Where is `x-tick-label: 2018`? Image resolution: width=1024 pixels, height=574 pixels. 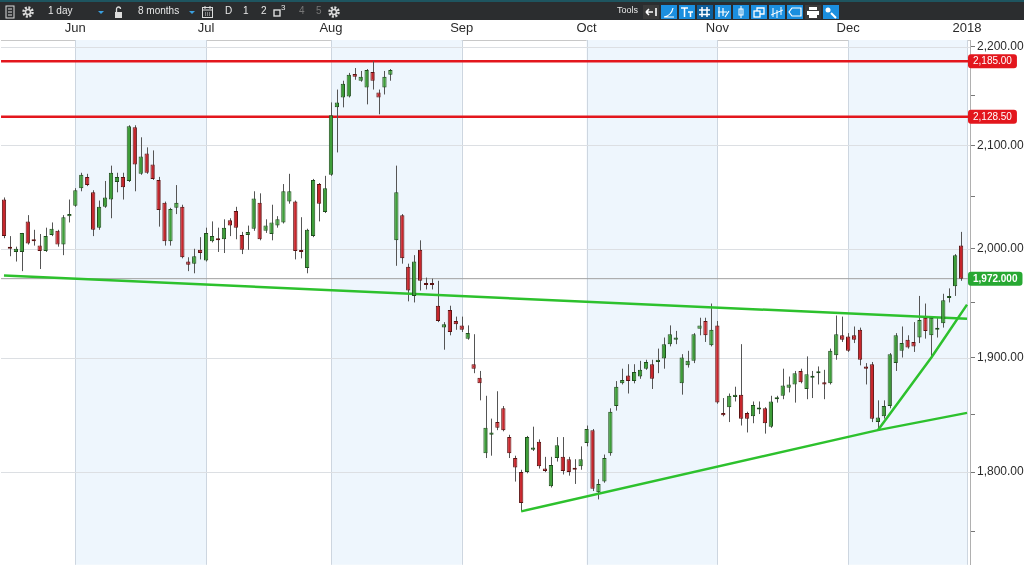 x-tick-label: 2018 is located at coordinates (967, 27).